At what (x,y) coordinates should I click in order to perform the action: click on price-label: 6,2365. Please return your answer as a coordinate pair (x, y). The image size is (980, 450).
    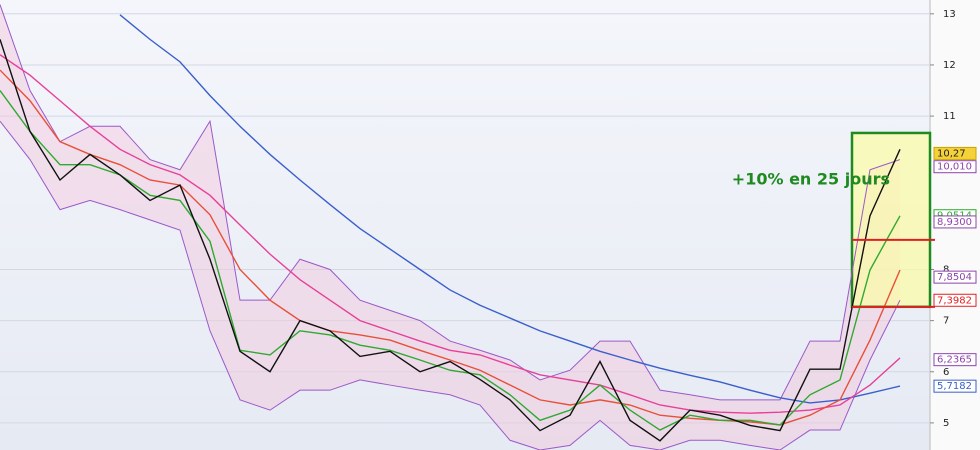
    Looking at the image, I should click on (954, 360).